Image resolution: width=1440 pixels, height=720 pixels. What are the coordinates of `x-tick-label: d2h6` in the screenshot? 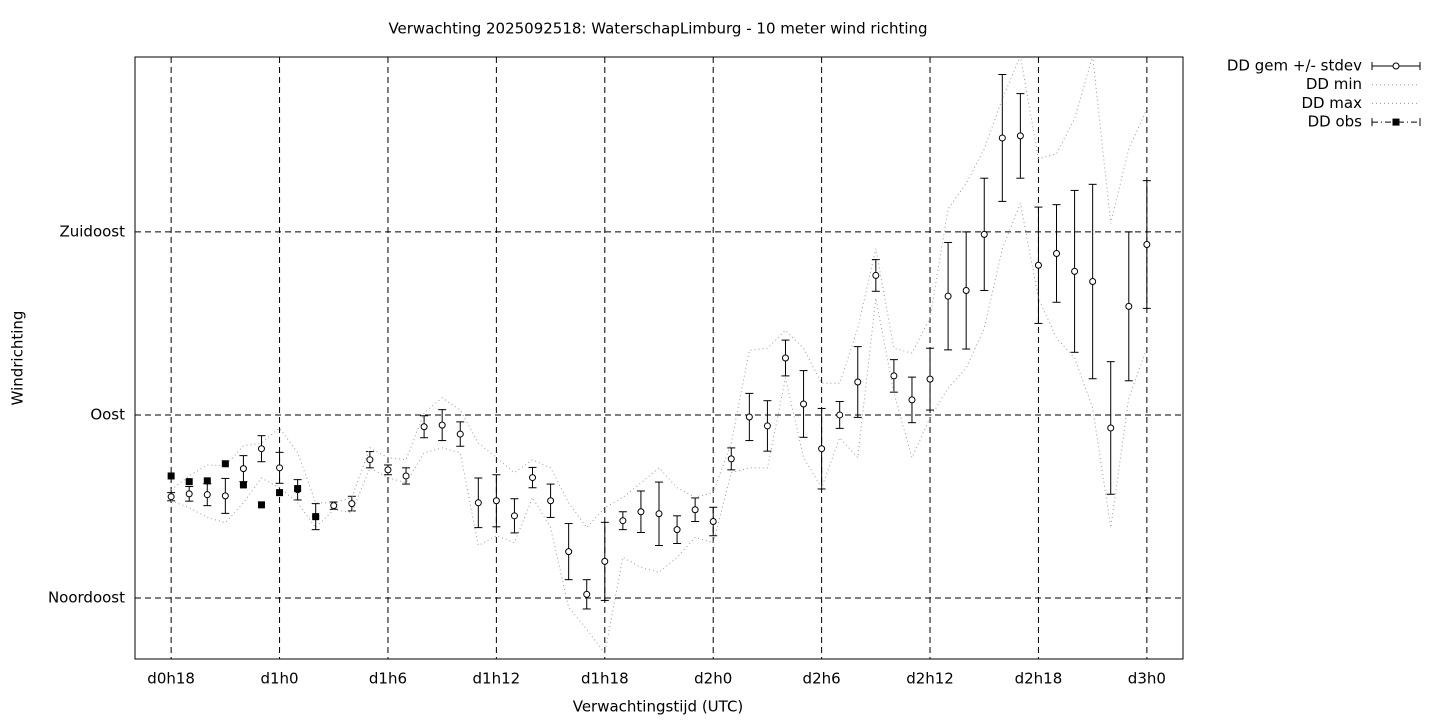 It's located at (822, 679).